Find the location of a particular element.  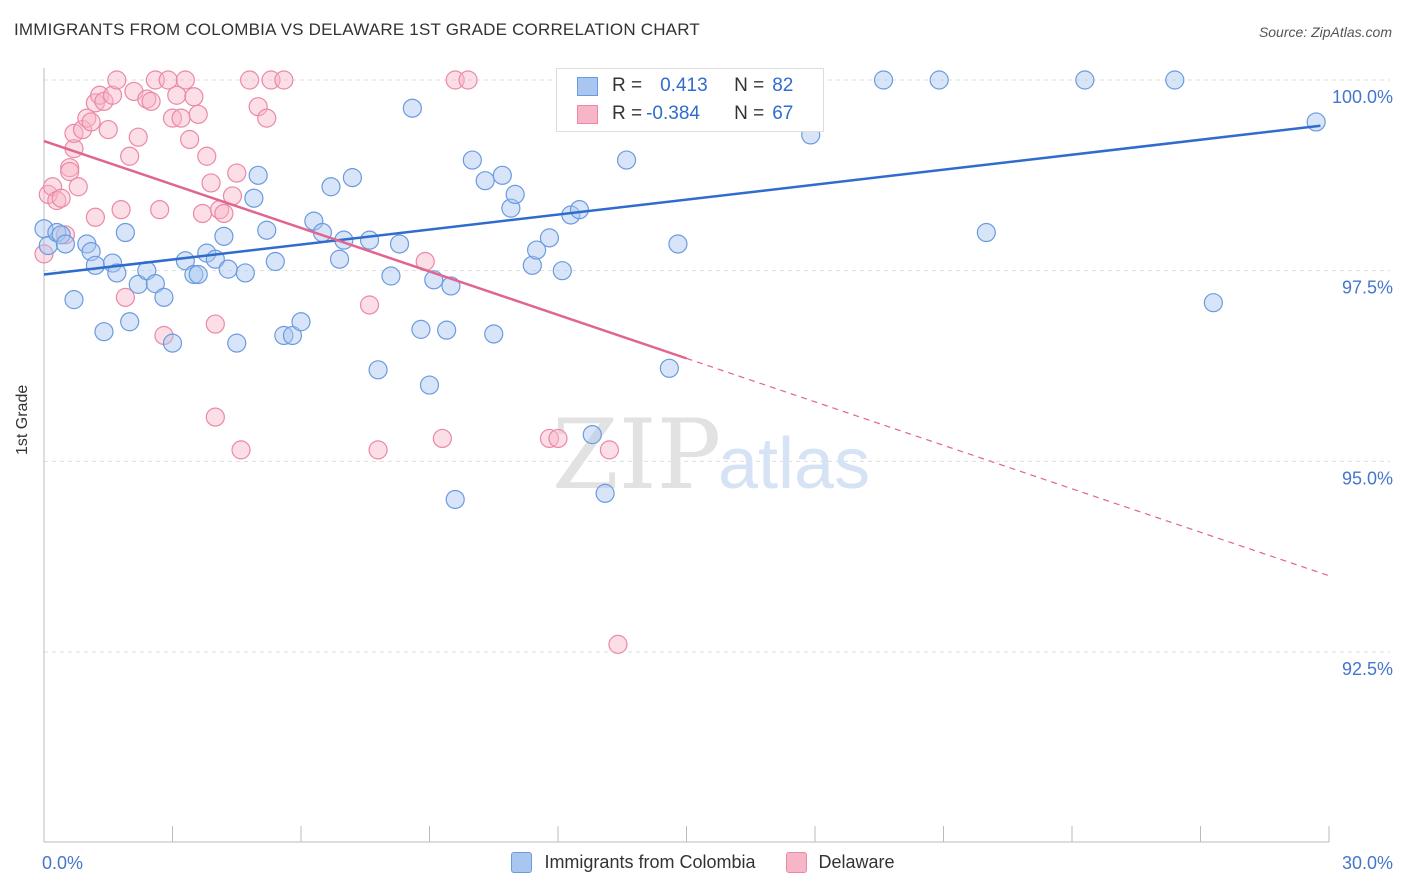

watermark-atlas: atlas is located at coordinates (794, 464).